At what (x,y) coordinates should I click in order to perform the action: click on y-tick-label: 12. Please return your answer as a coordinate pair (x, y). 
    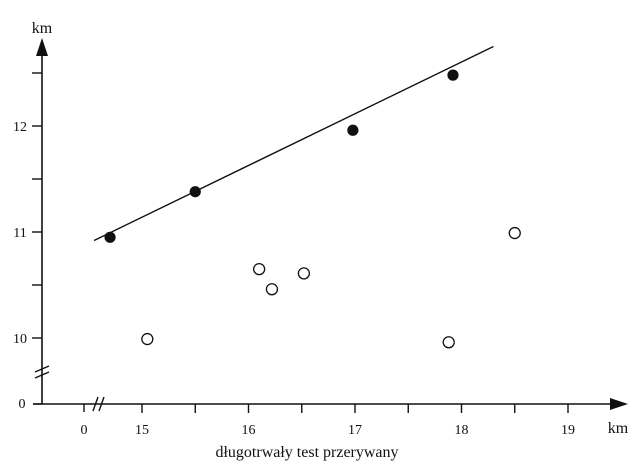
    Looking at the image, I should click on (20, 127).